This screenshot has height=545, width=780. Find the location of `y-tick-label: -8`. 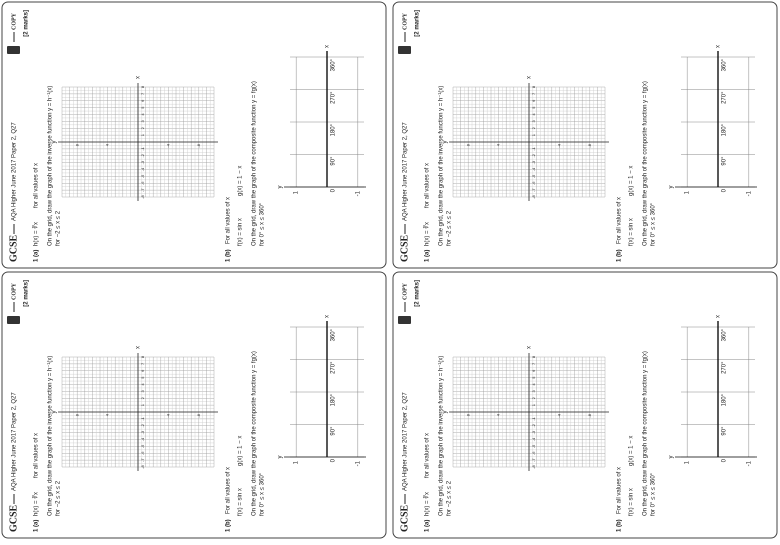

y-tick-label: -8 is located at coordinates (589, 145).